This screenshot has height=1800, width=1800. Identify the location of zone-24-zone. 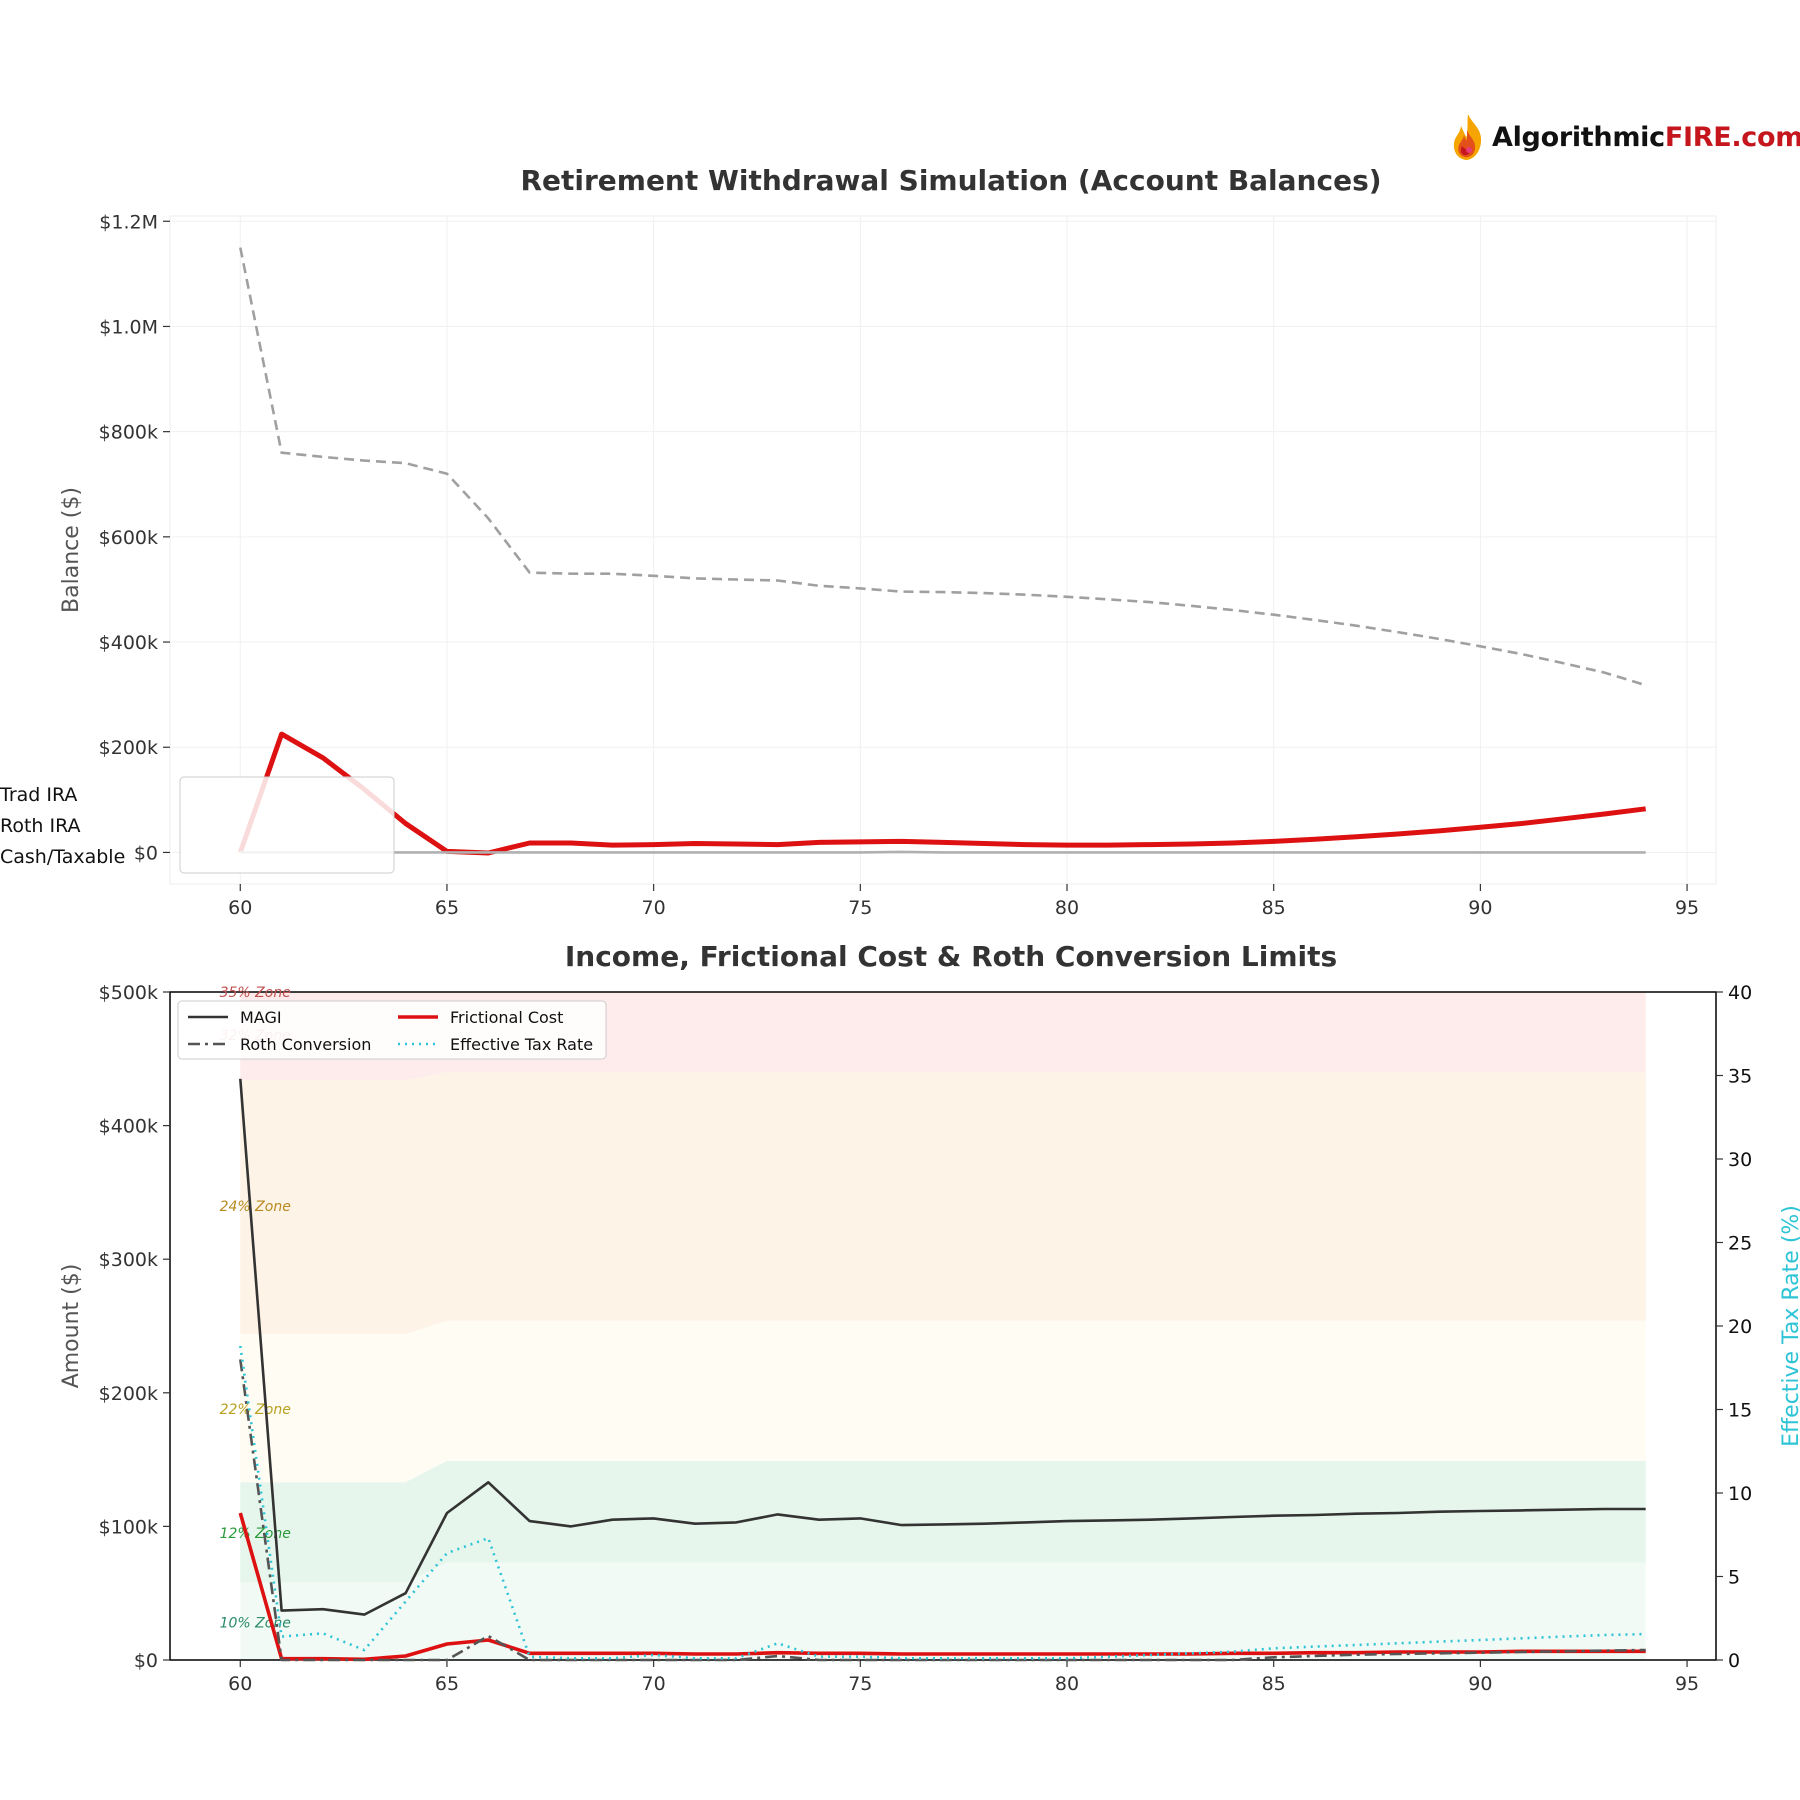
(943, 1203).